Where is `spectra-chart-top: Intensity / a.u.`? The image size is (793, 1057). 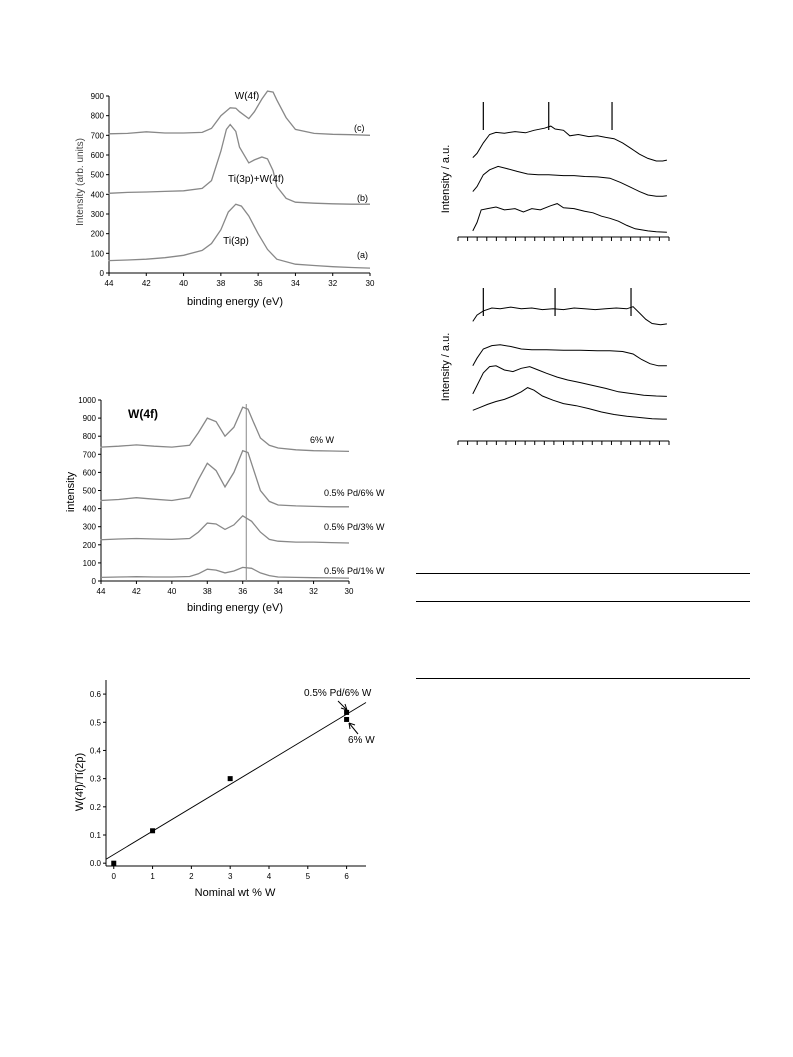
spectra-chart-top: Intensity / a.u. is located at coordinates (555, 171).